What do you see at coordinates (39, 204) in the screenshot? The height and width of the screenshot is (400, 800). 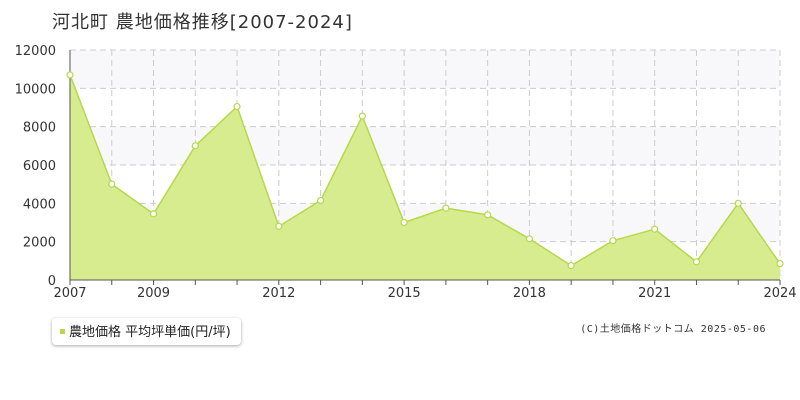 I see `y-tick-label: 4000` at bounding box center [39, 204].